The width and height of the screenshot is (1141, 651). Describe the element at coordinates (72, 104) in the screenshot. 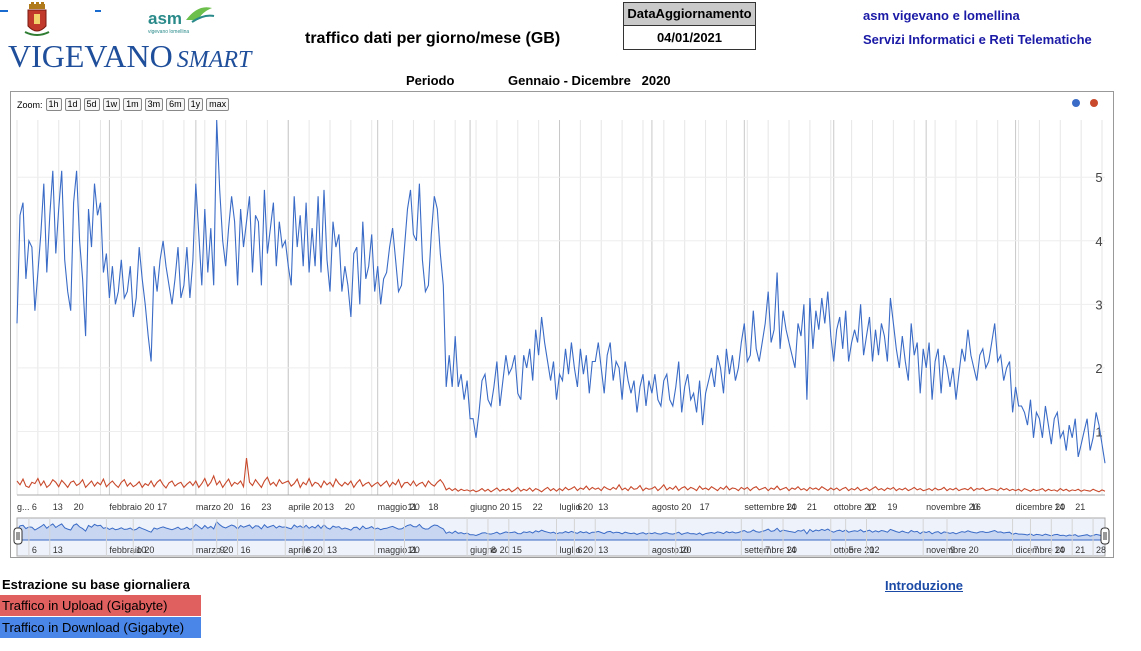

I see `zoom-1d-button: 1d` at that location.